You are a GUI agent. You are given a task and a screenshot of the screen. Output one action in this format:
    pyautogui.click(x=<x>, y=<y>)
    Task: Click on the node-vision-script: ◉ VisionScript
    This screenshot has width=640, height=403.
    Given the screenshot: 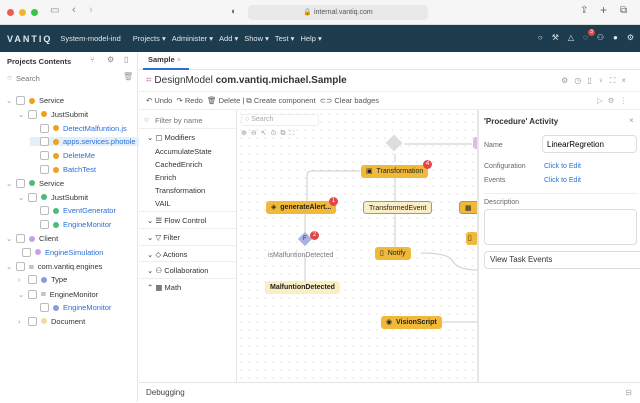 What is the action you would take?
    pyautogui.click(x=411, y=322)
    